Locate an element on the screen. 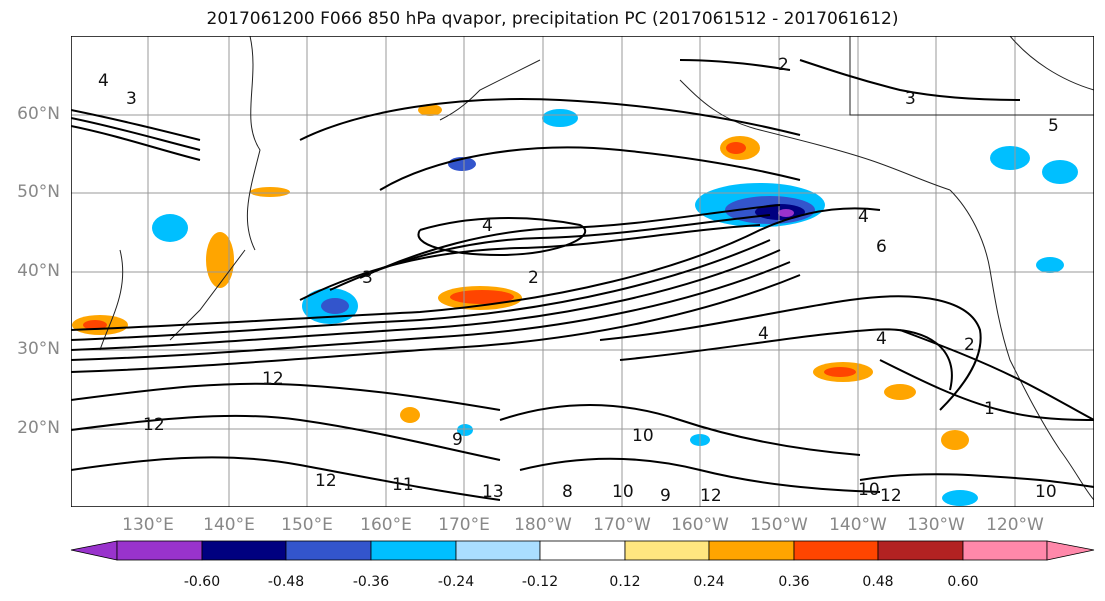  lon-label: 150°W is located at coordinates (779, 525).